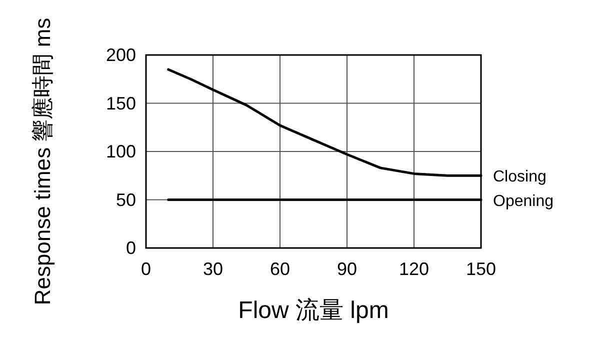  Describe the element at coordinates (42, 162) in the screenshot. I see `y-axis-title: Response times 響應時間 ms` at that location.